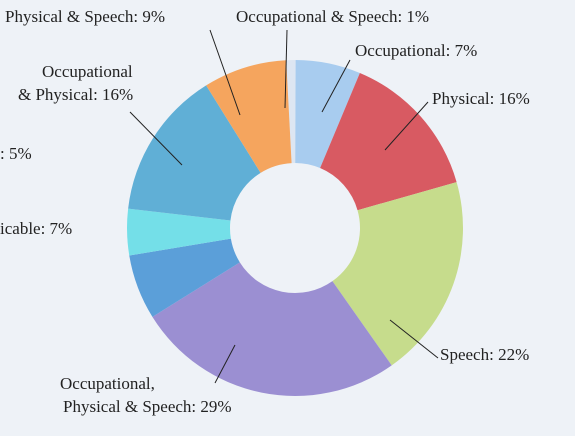 The height and width of the screenshot is (436, 575). What do you see at coordinates (147, 406) in the screenshot?
I see `slice-label: Physical & Speech: 29%` at bounding box center [147, 406].